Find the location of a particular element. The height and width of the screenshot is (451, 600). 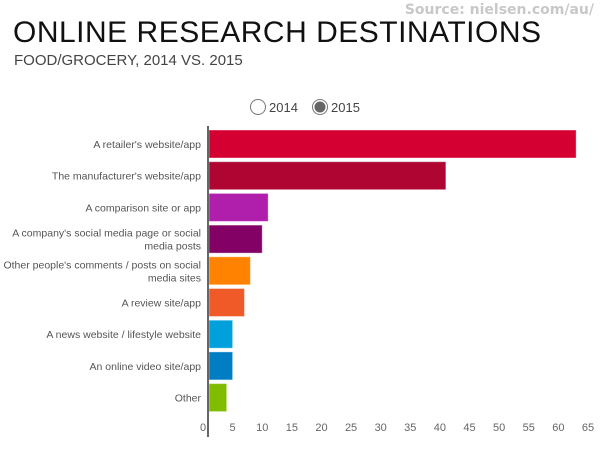

x-tick-label: 50 is located at coordinates (499, 428).